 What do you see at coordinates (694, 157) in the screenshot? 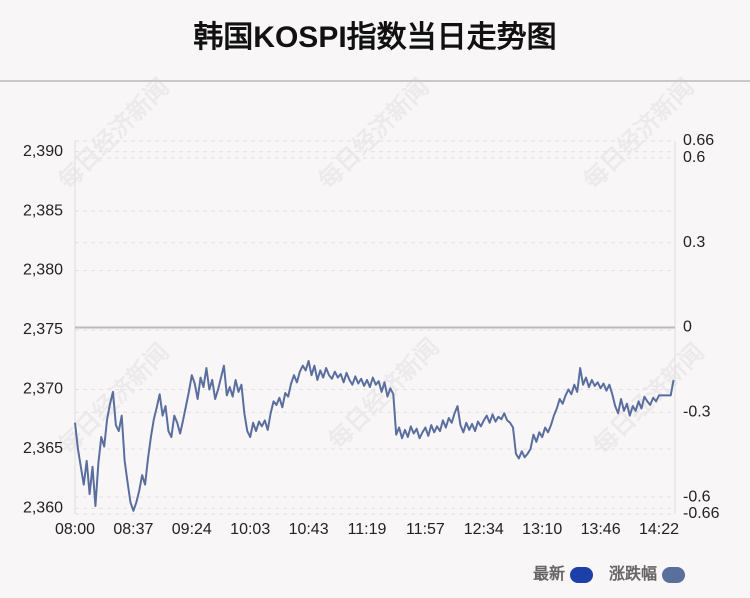
I see `y2-tick-label: 0.6` at bounding box center [694, 157].